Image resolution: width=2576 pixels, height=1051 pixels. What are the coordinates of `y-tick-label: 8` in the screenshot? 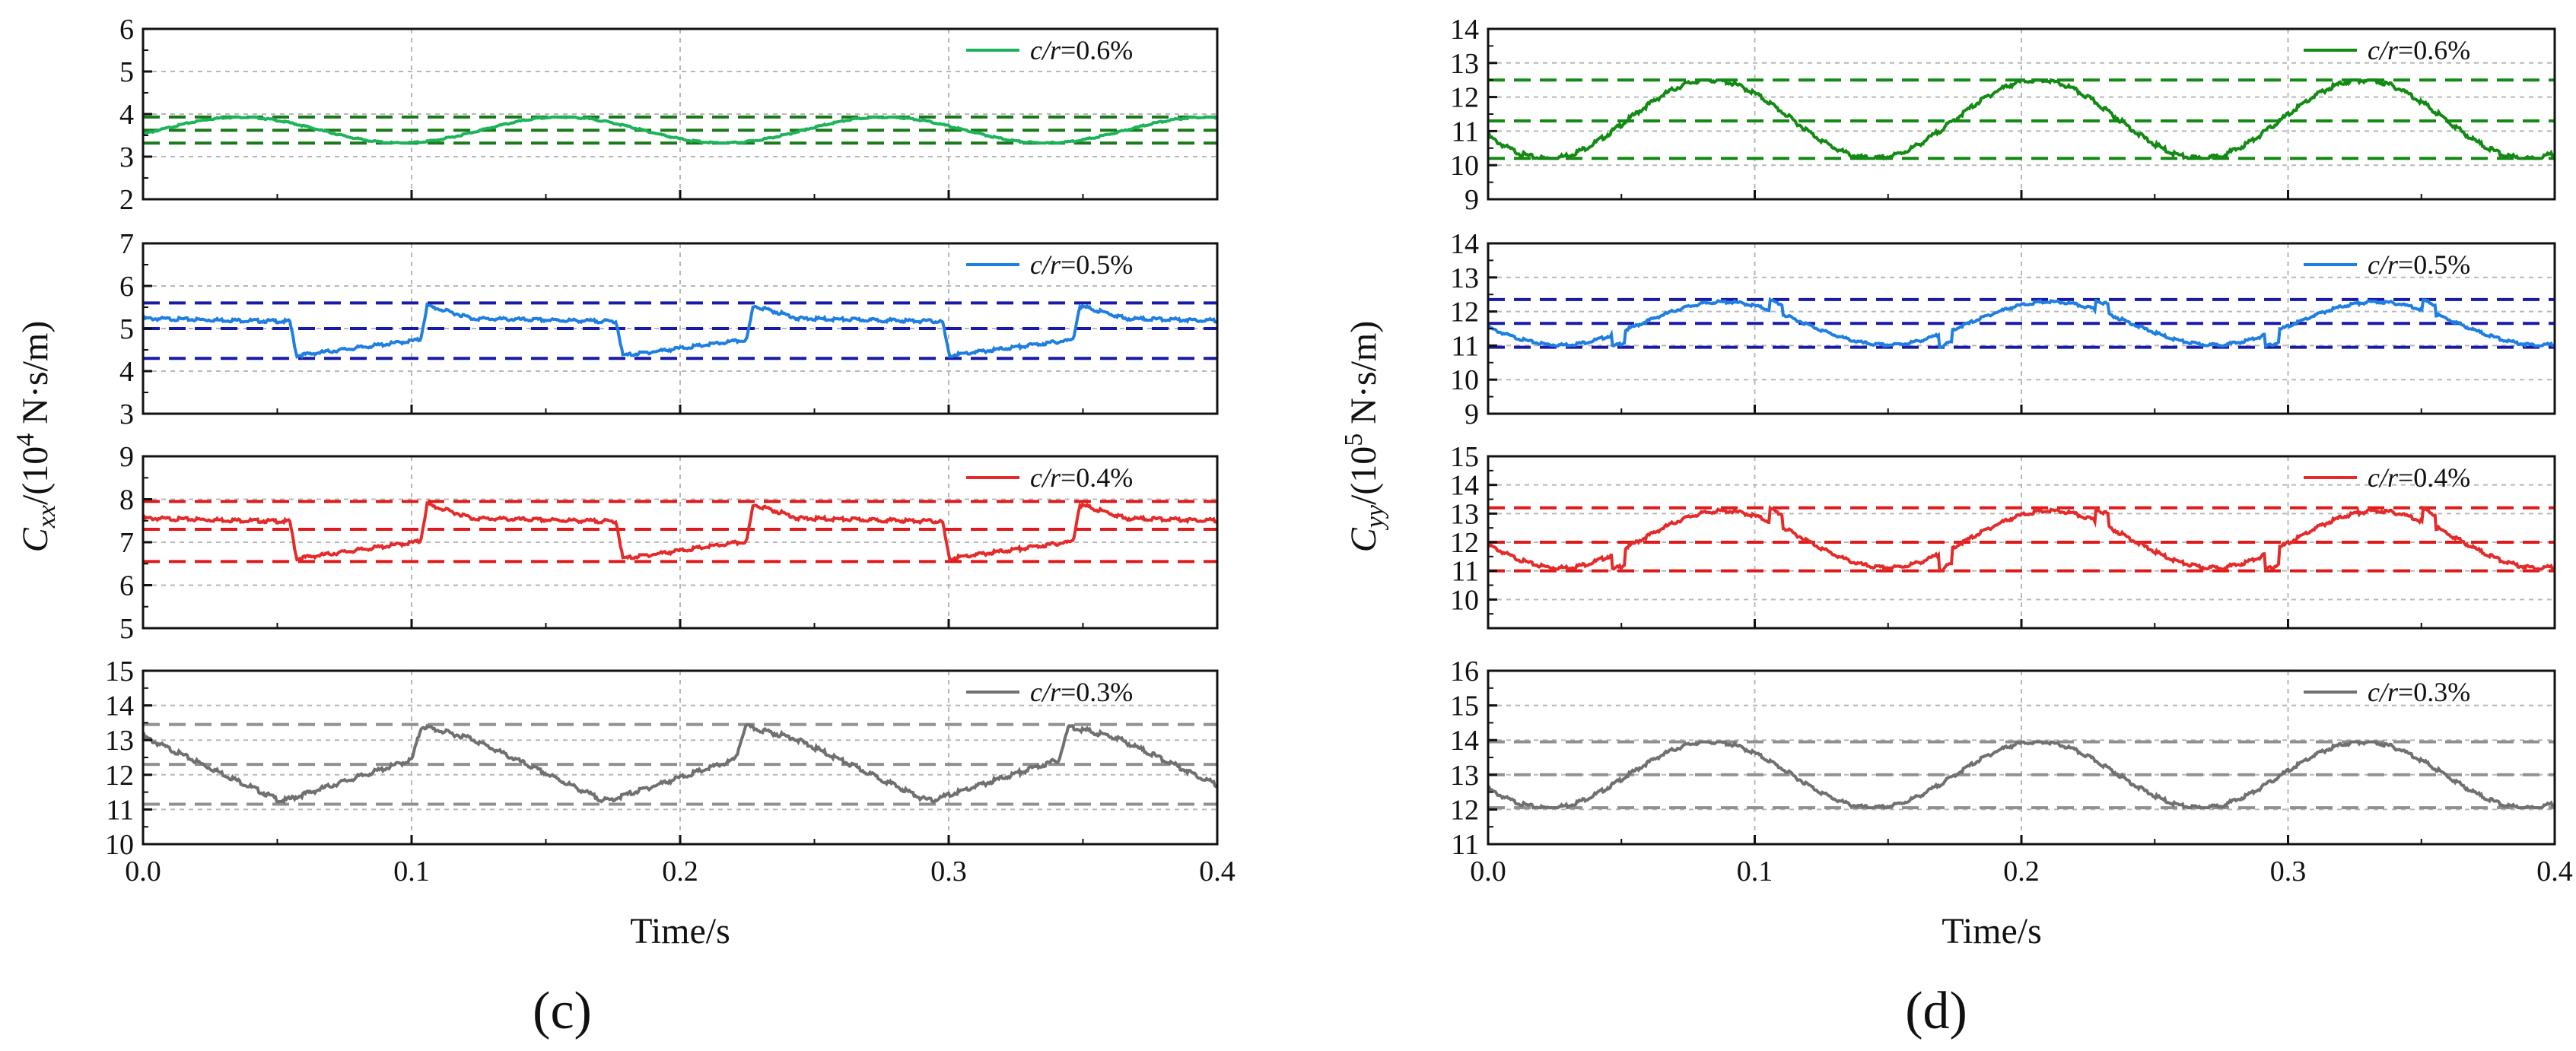 It's located at (126, 500).